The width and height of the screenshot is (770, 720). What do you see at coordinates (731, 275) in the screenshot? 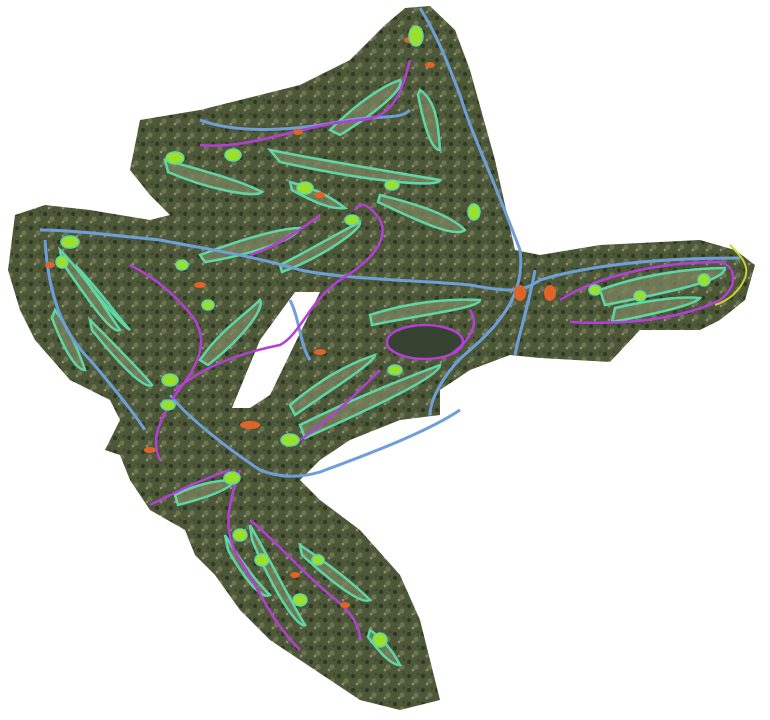
I see `hazard-edge` at bounding box center [731, 275].